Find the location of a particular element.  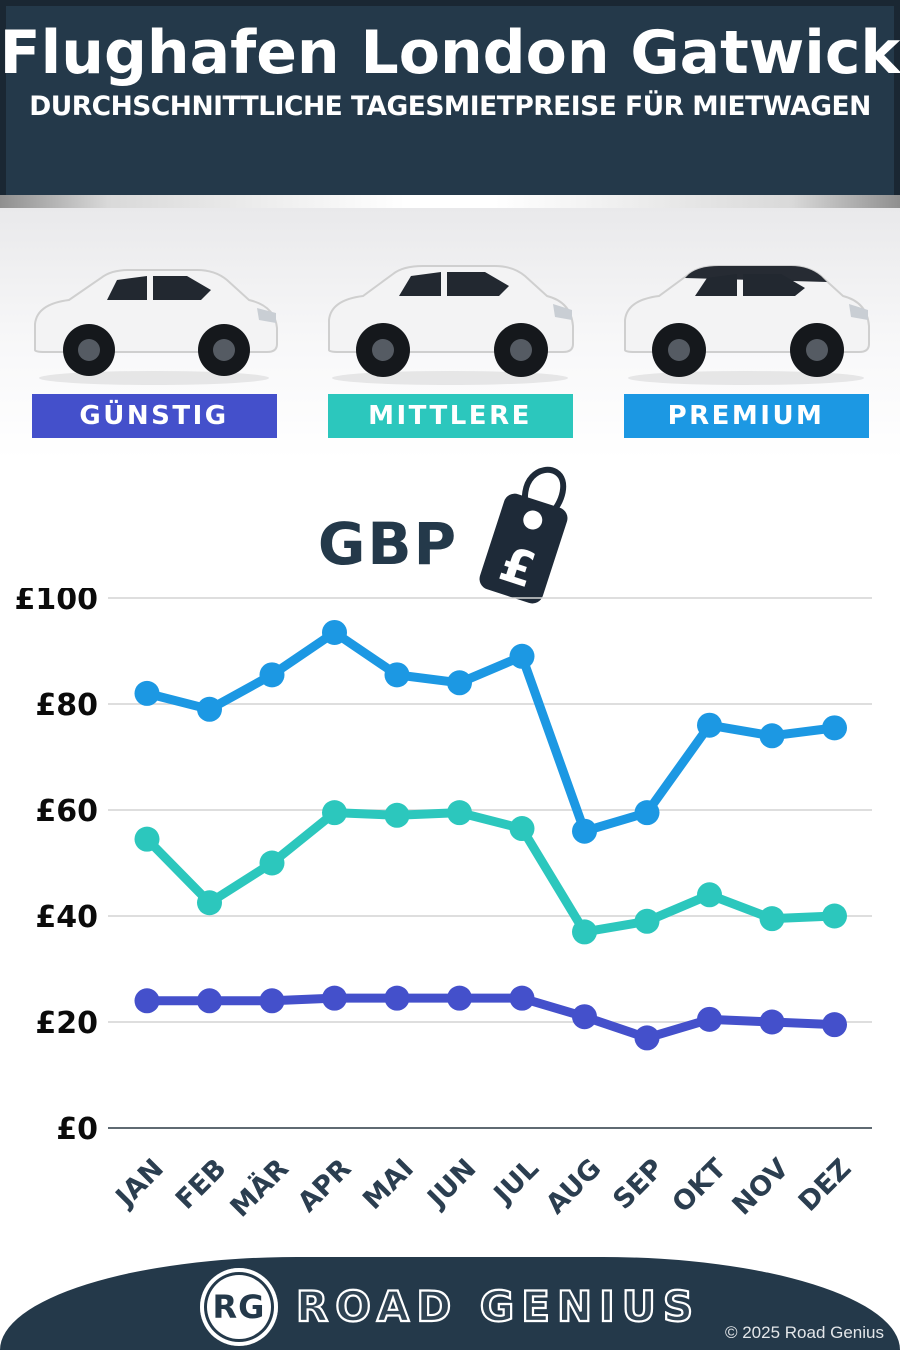

premium-suv-image is located at coordinates (747, 325).